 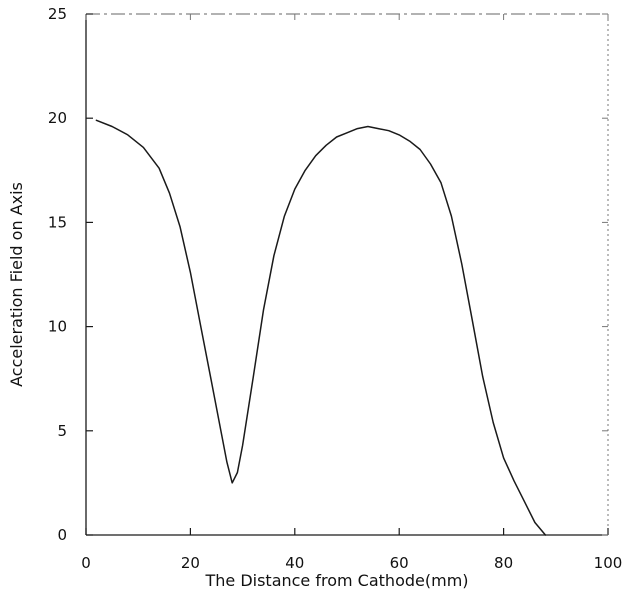 I want to click on y-tick-label: 0, so click(x=62, y=535).